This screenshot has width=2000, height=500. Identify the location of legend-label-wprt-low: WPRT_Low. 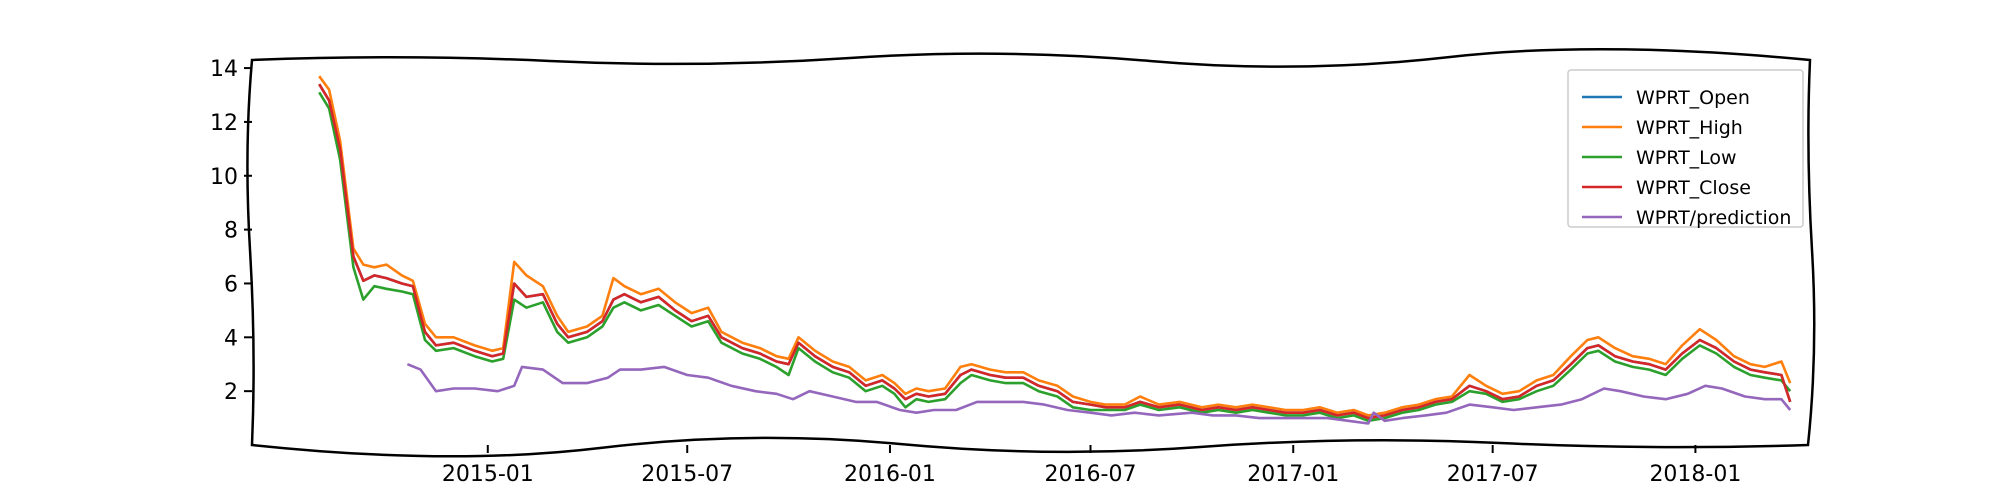
(1686, 158).